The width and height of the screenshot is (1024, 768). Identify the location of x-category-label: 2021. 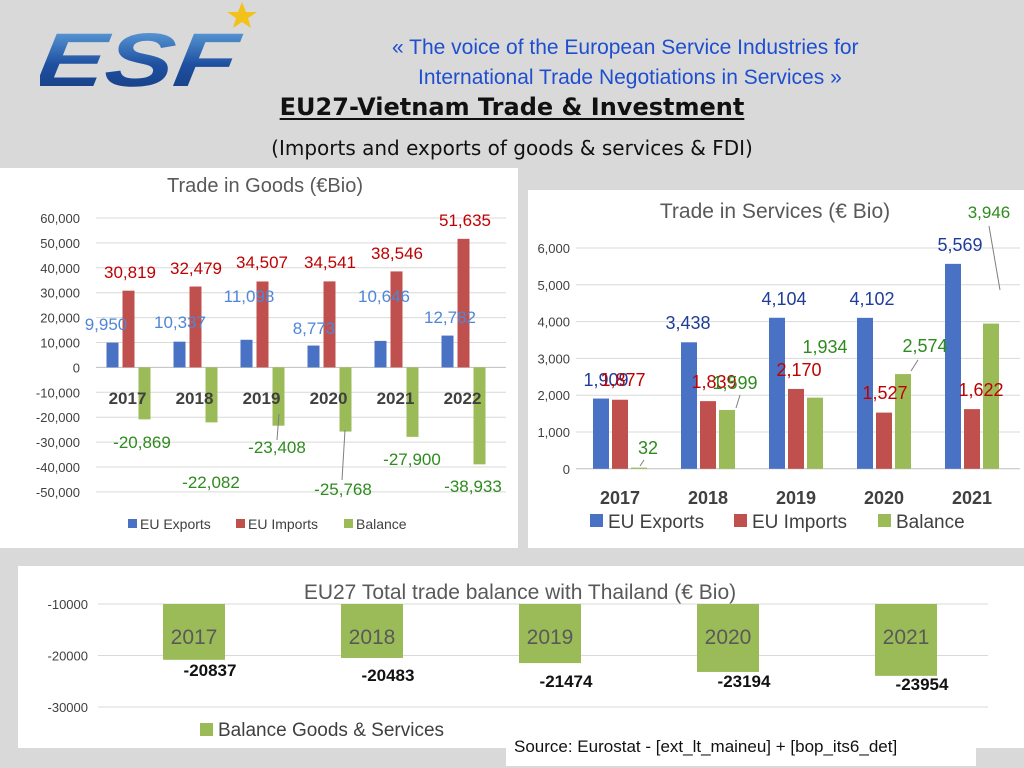
(906, 637).